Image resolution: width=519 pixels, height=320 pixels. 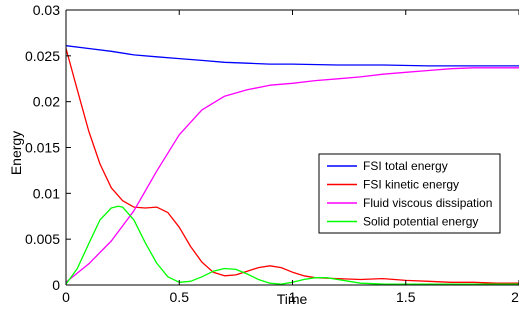 I want to click on x-tick-label: 1, so click(x=293, y=297).